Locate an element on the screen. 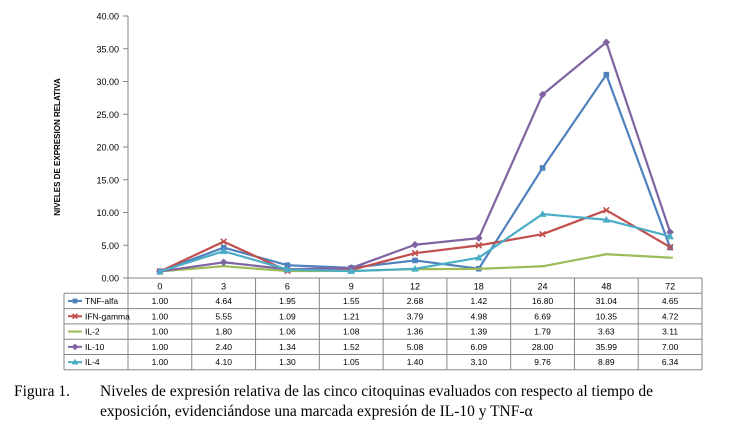  table-cell: 4.10 is located at coordinates (223, 362).